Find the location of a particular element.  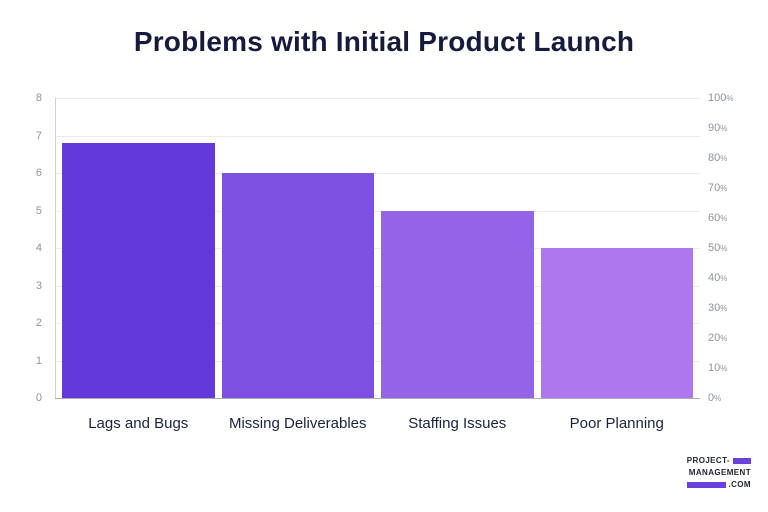

tick-value: 80 is located at coordinates (714, 158).